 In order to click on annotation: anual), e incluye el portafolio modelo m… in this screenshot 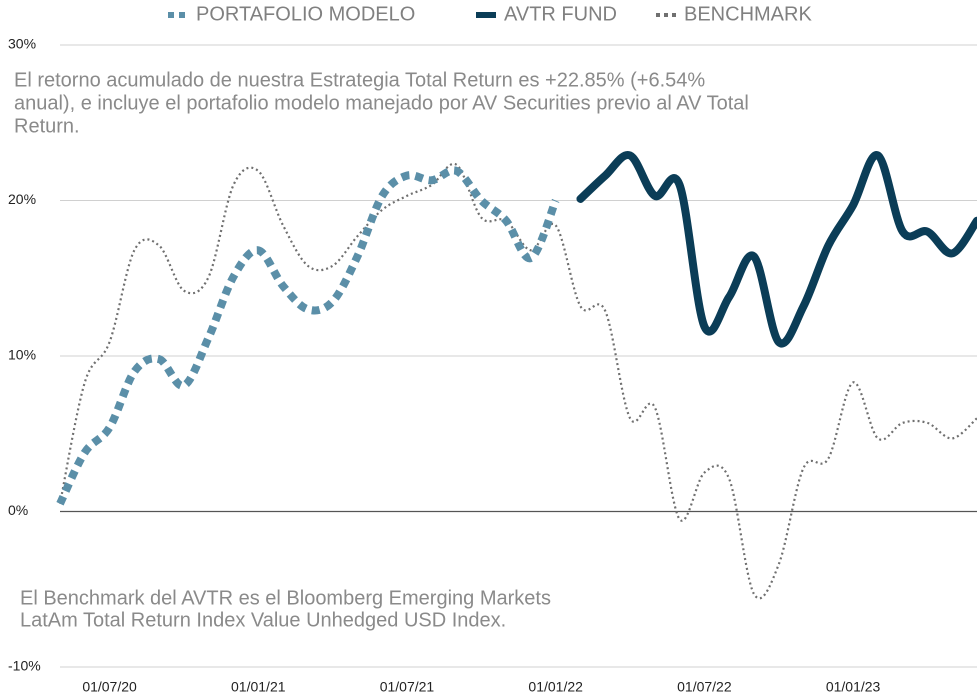, I will do `click(381, 103)`.